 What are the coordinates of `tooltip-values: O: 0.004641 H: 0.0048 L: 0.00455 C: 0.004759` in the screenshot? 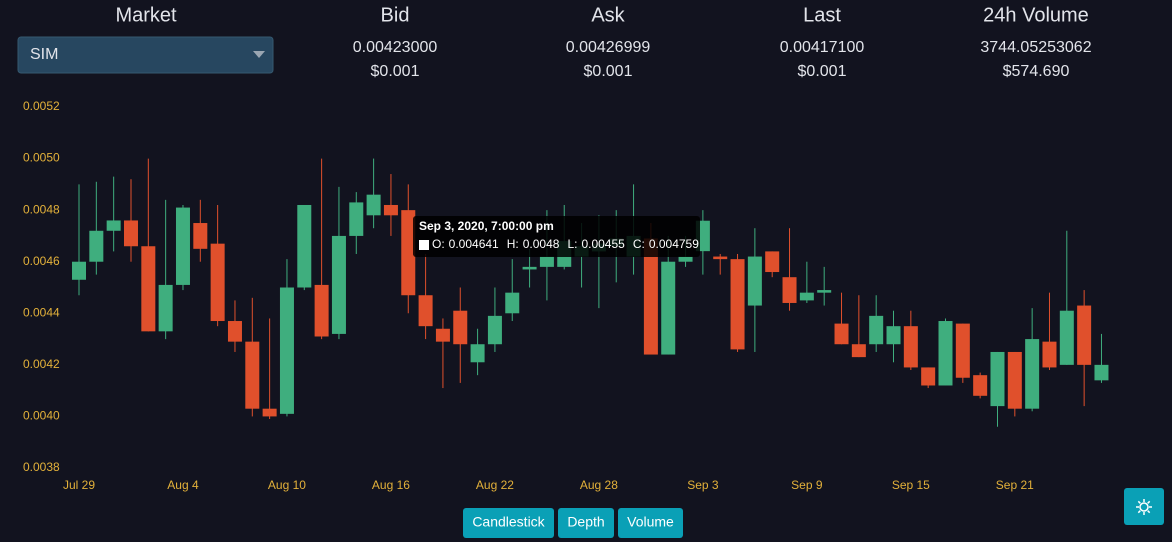 It's located at (565, 244).